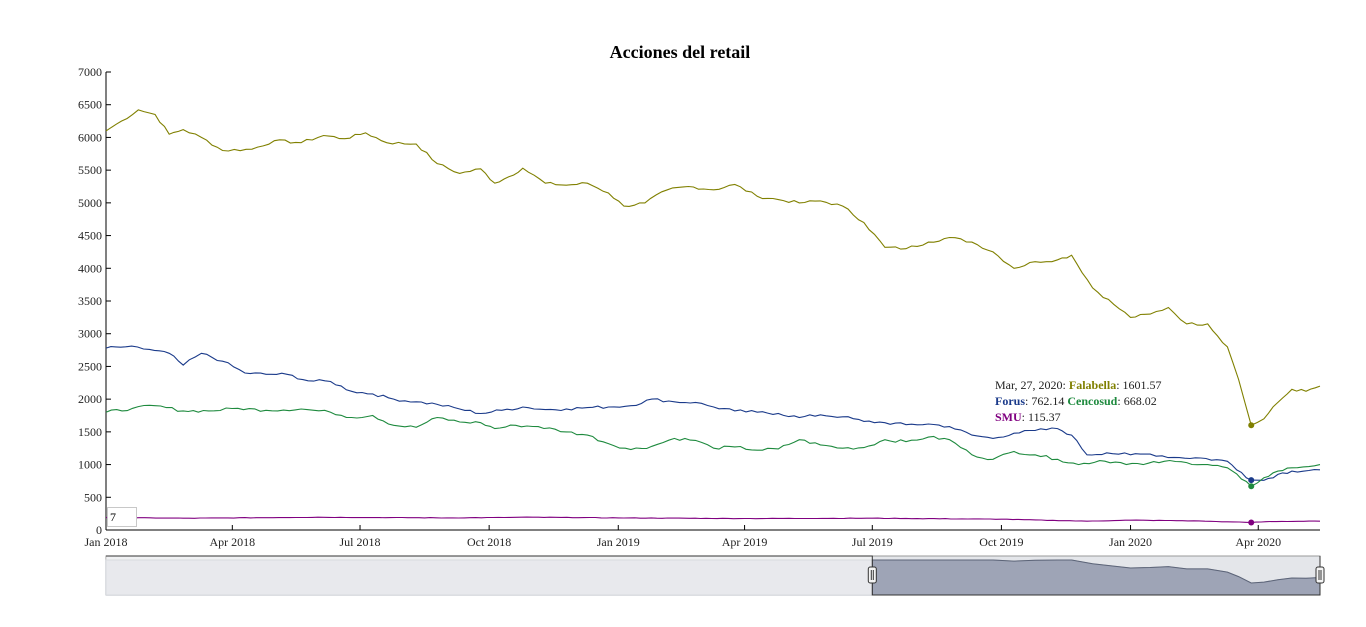 The height and width of the screenshot is (627, 1366). Describe the element at coordinates (90, 105) in the screenshot. I see `y-tick-label: 6500` at that location.